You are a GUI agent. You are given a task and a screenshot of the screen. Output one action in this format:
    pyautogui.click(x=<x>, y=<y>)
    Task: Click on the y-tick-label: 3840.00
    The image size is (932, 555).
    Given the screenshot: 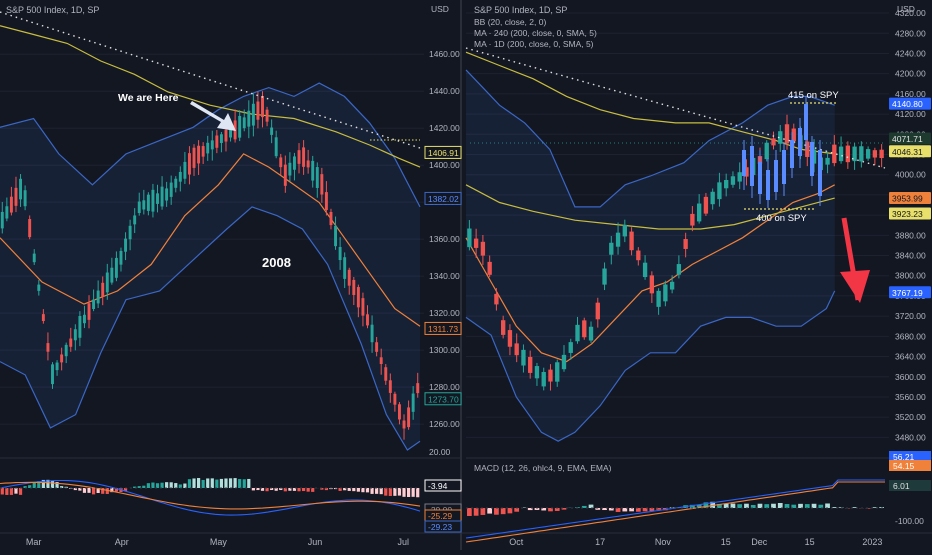 What is the action you would take?
    pyautogui.click(x=910, y=256)
    